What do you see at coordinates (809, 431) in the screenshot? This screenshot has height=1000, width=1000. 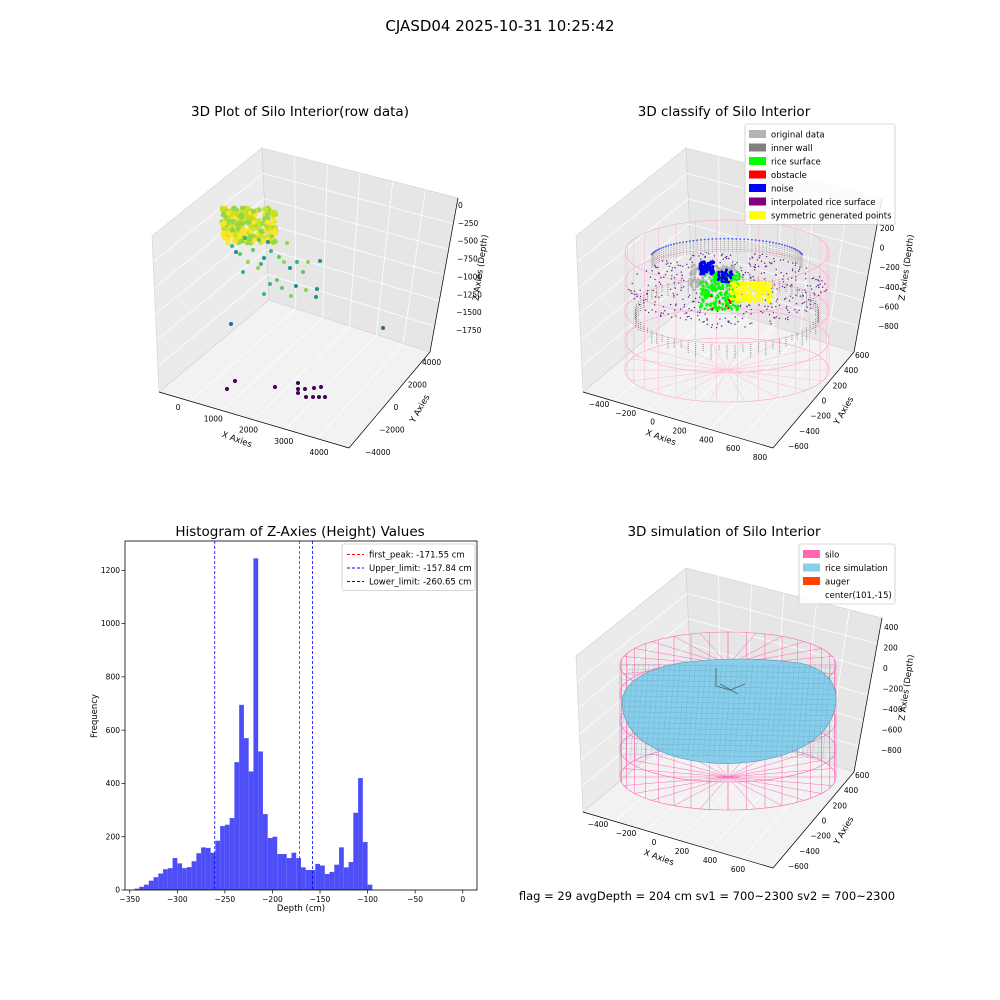 I see `panel2-y-tick: −400` at bounding box center [809, 431].